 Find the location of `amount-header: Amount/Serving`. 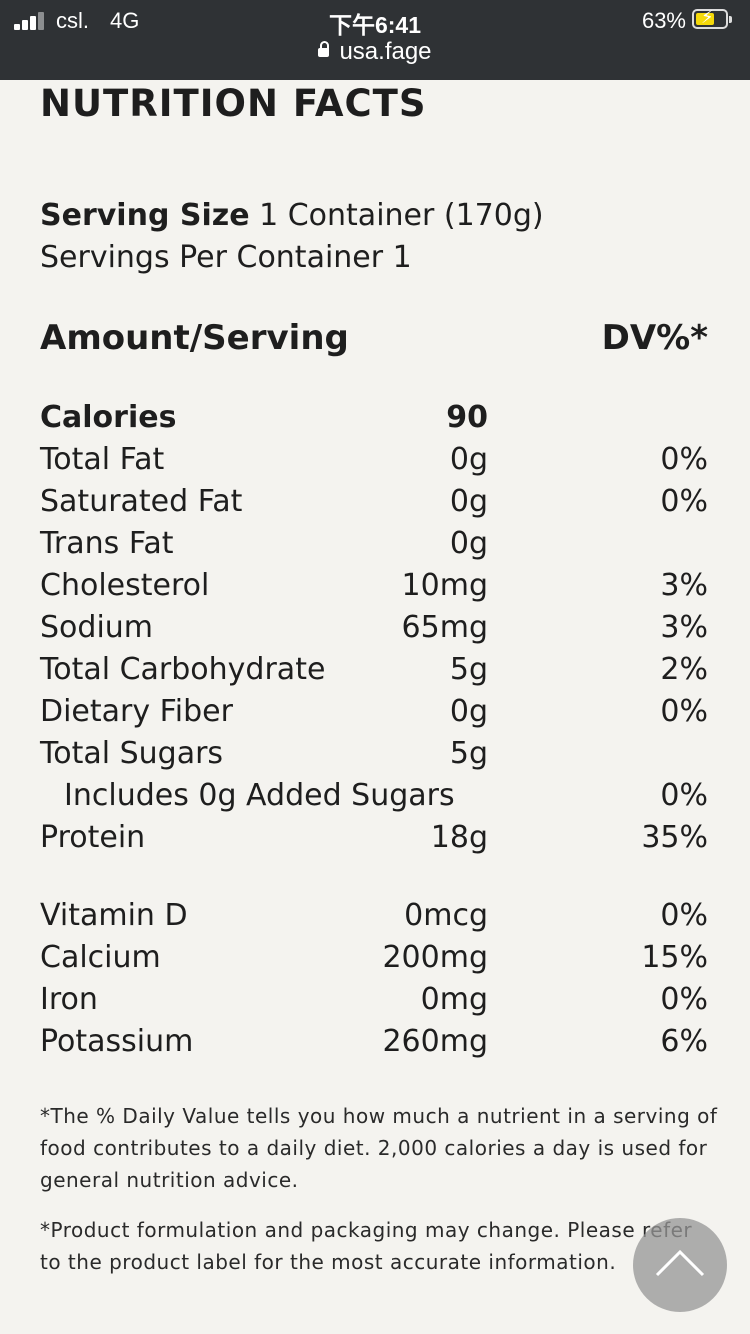

amount-header: Amount/Serving is located at coordinates (194, 338).